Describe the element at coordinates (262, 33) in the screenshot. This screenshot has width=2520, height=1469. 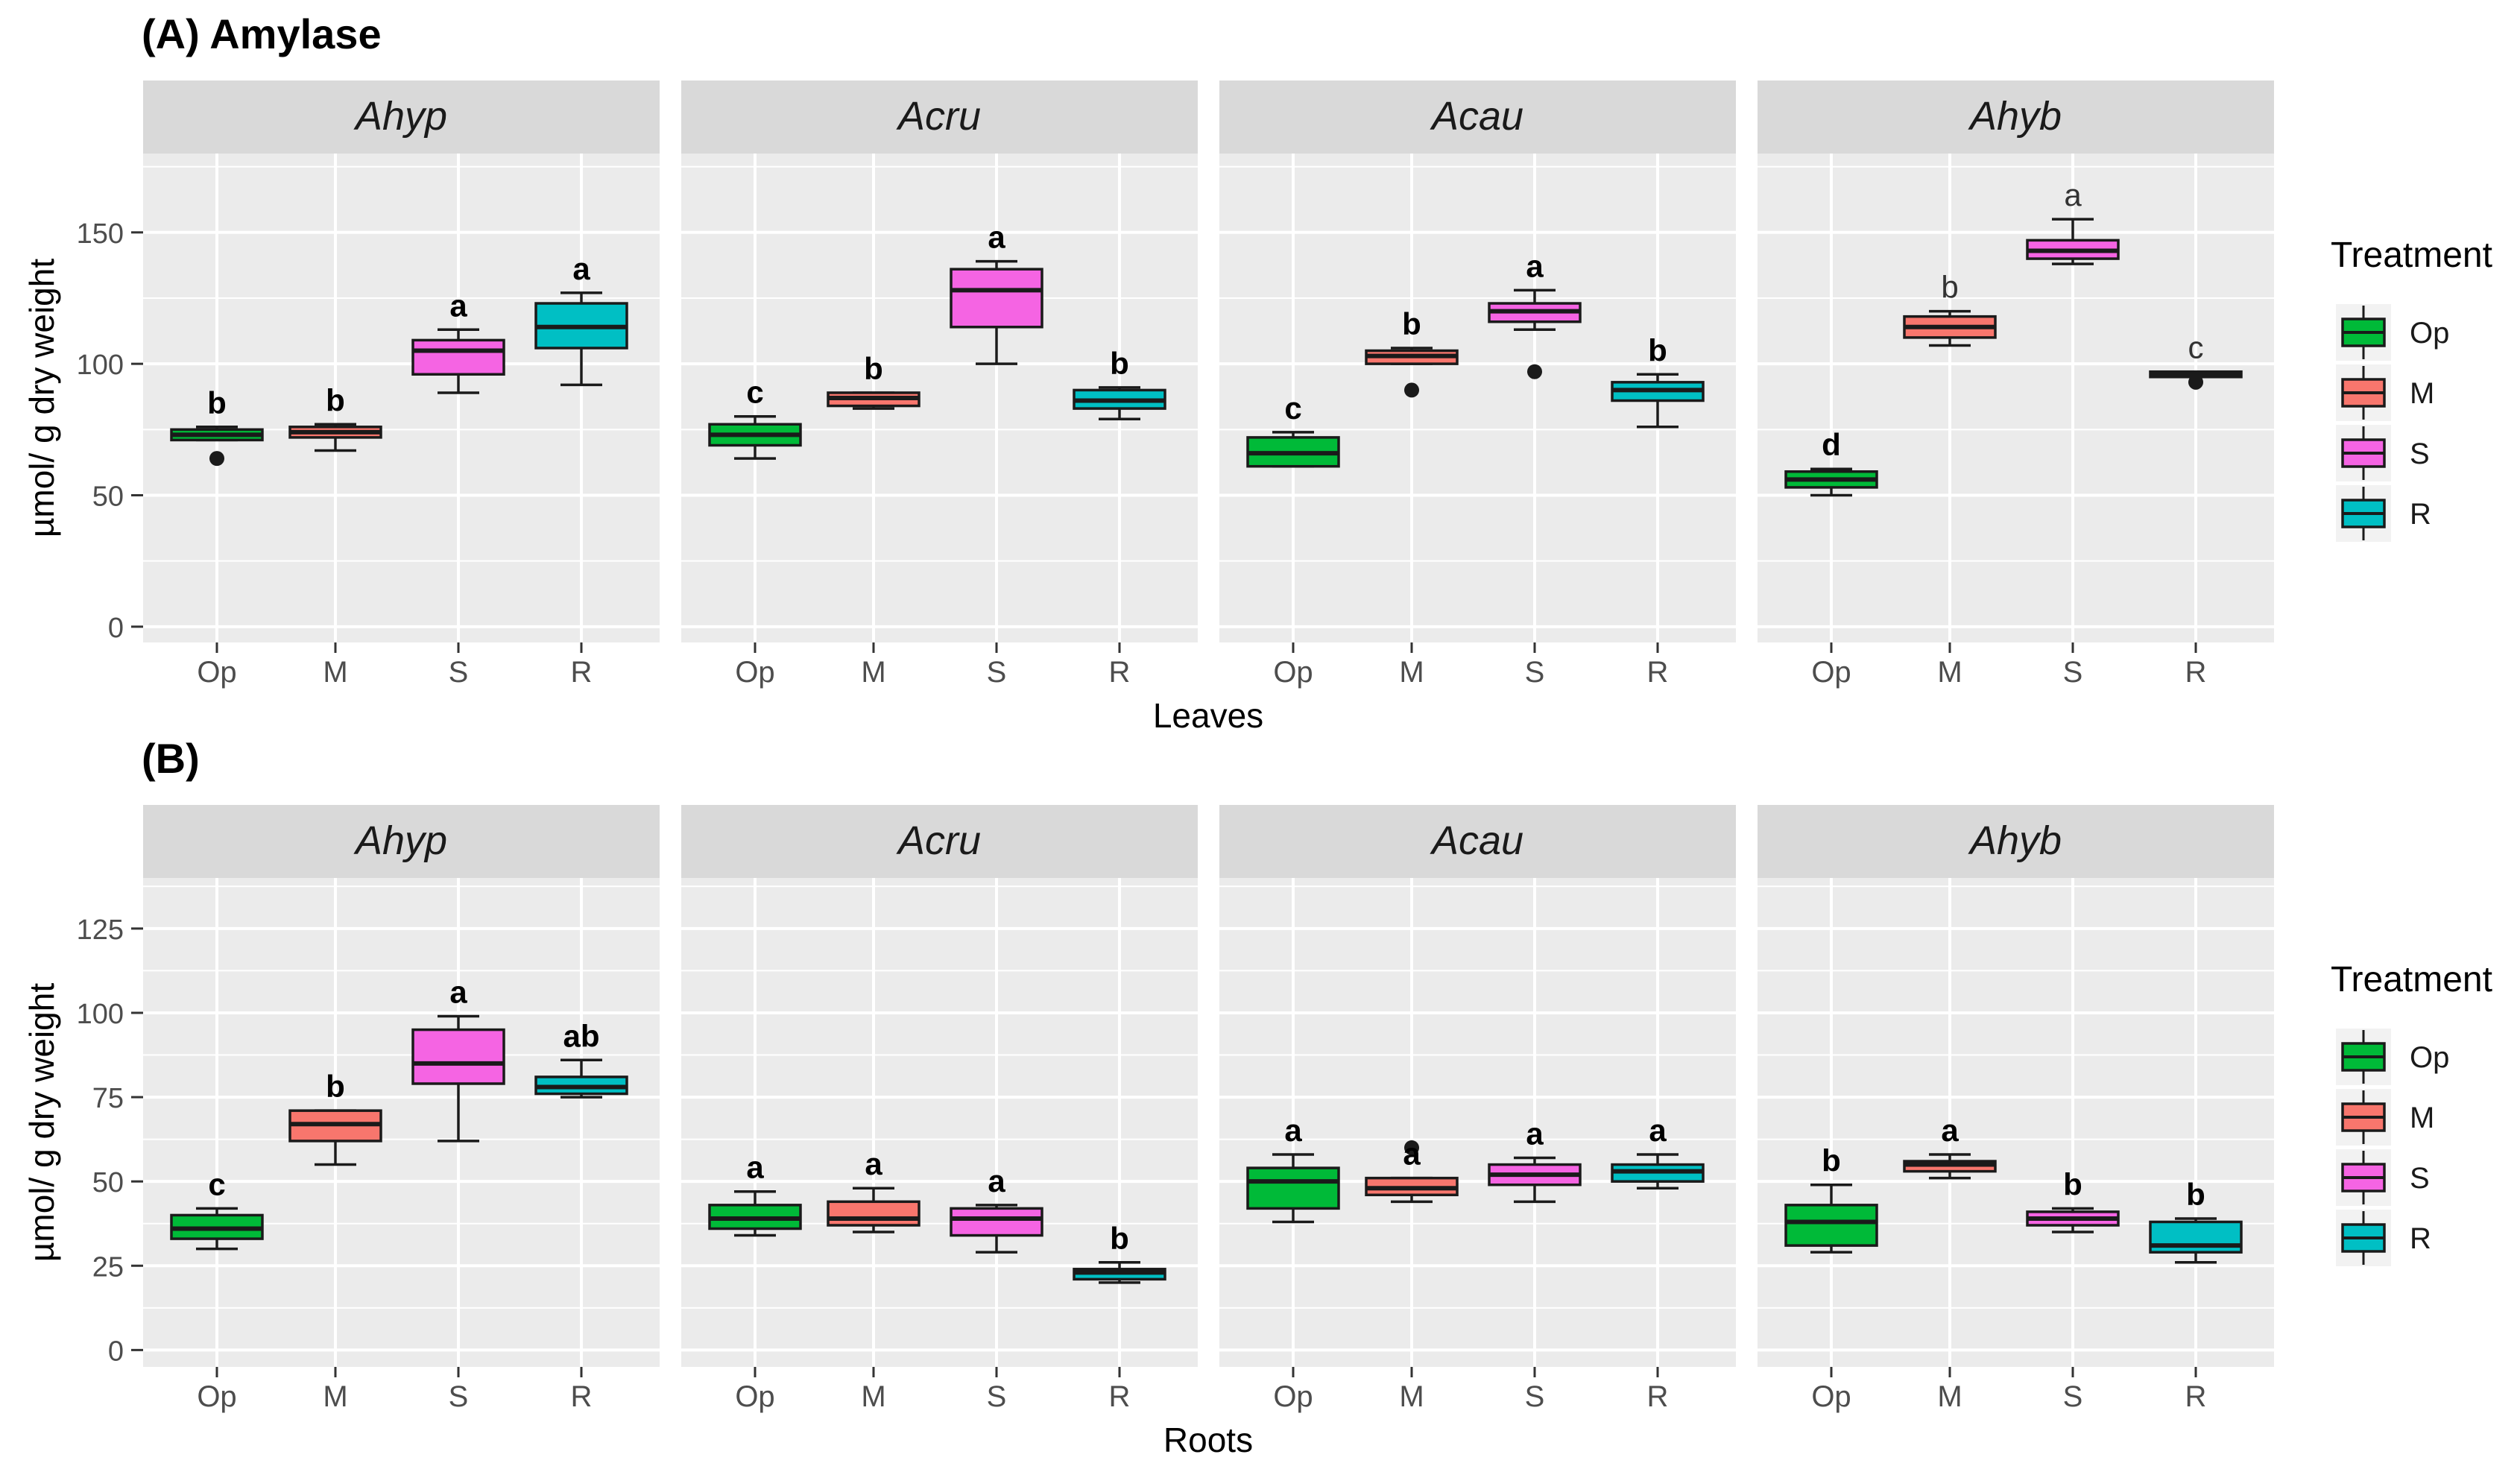
I see `chart-title: (A) Amylase` at that location.